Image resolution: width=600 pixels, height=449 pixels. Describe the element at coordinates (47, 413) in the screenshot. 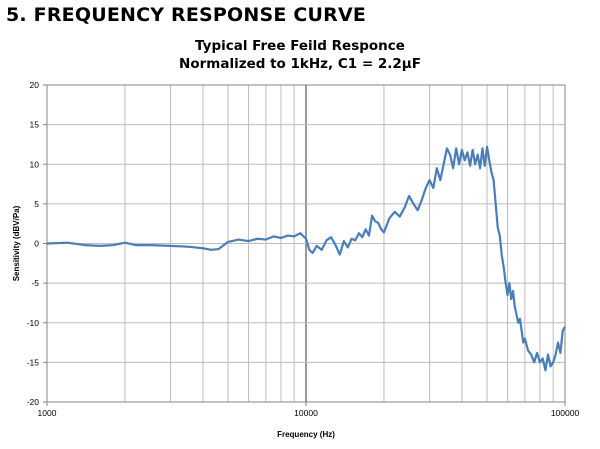

I see `x-tick-label: 1000` at that location.